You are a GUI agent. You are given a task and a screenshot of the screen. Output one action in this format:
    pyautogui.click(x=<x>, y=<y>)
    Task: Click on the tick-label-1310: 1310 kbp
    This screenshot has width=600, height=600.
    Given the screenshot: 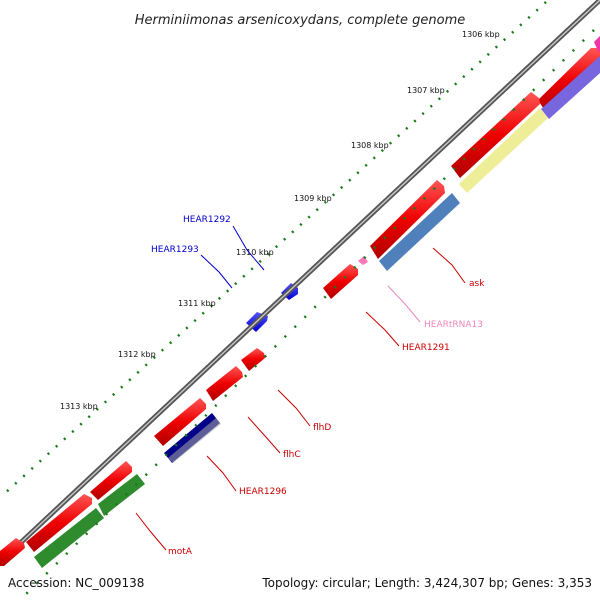 What is the action you would take?
    pyautogui.click(x=255, y=252)
    